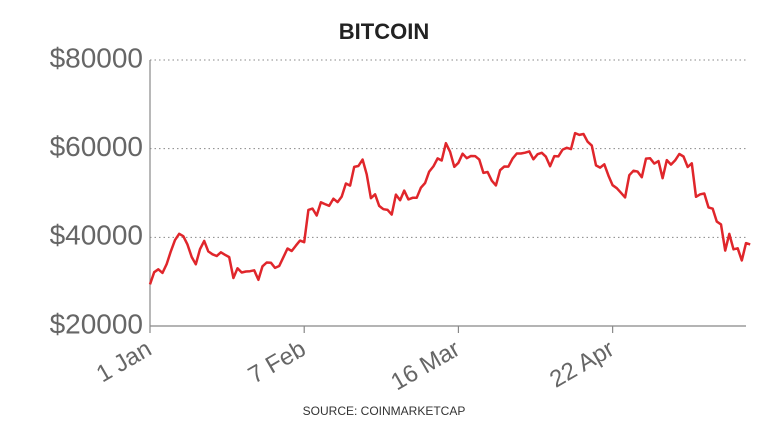  Describe the element at coordinates (96, 235) in the screenshot. I see `y-tick-label: $40000` at that location.